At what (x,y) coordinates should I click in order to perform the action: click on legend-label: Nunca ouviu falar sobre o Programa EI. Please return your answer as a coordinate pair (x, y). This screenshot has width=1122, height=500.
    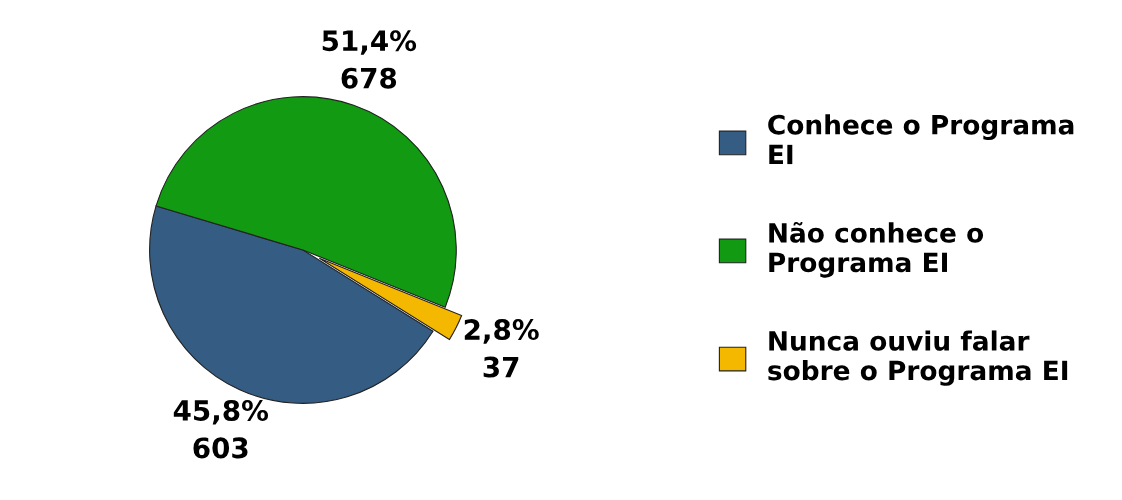
    Looking at the image, I should click on (918, 358).